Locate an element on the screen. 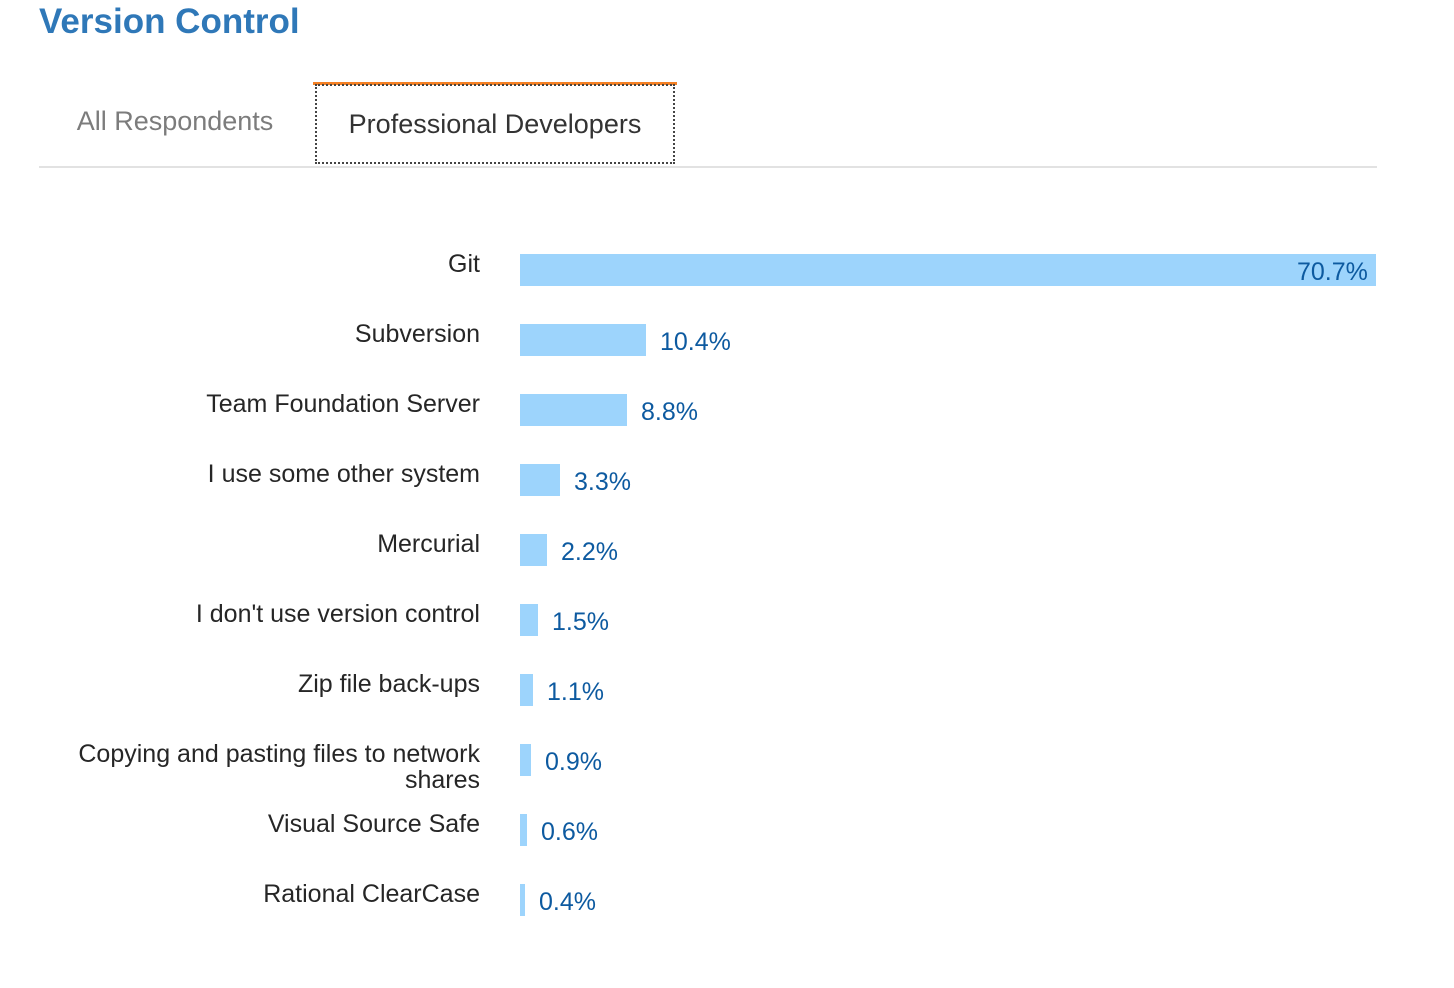 The width and height of the screenshot is (1454, 988). value-label: 70.7% is located at coordinates (1332, 272).